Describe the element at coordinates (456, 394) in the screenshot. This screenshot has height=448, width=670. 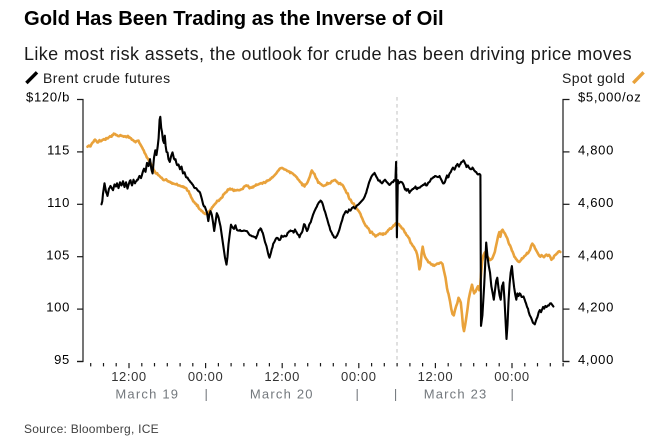
I see `svg-text: March 23` at that location.